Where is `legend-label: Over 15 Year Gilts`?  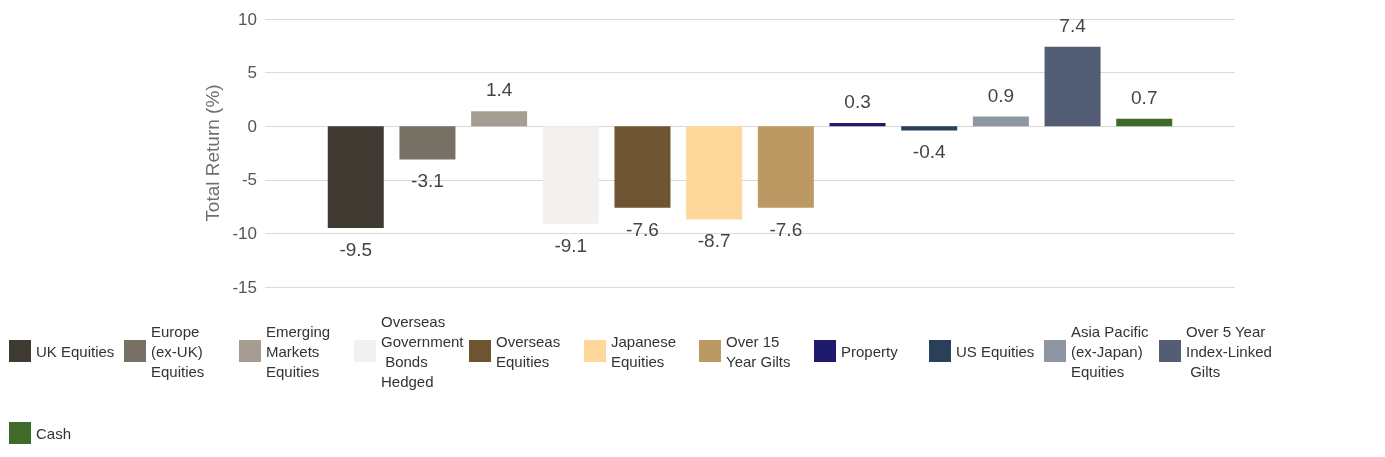 legend-label: Over 15 Year Gilts is located at coordinates (758, 351).